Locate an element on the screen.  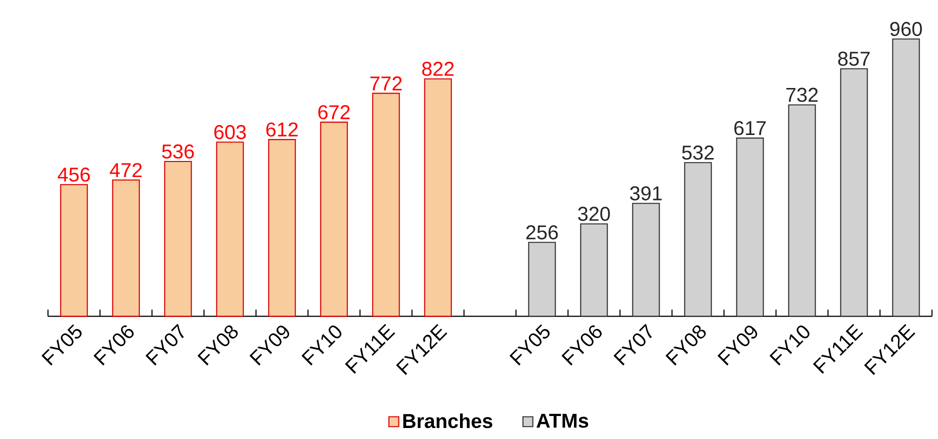
data-label: 672 is located at coordinates (334, 112).